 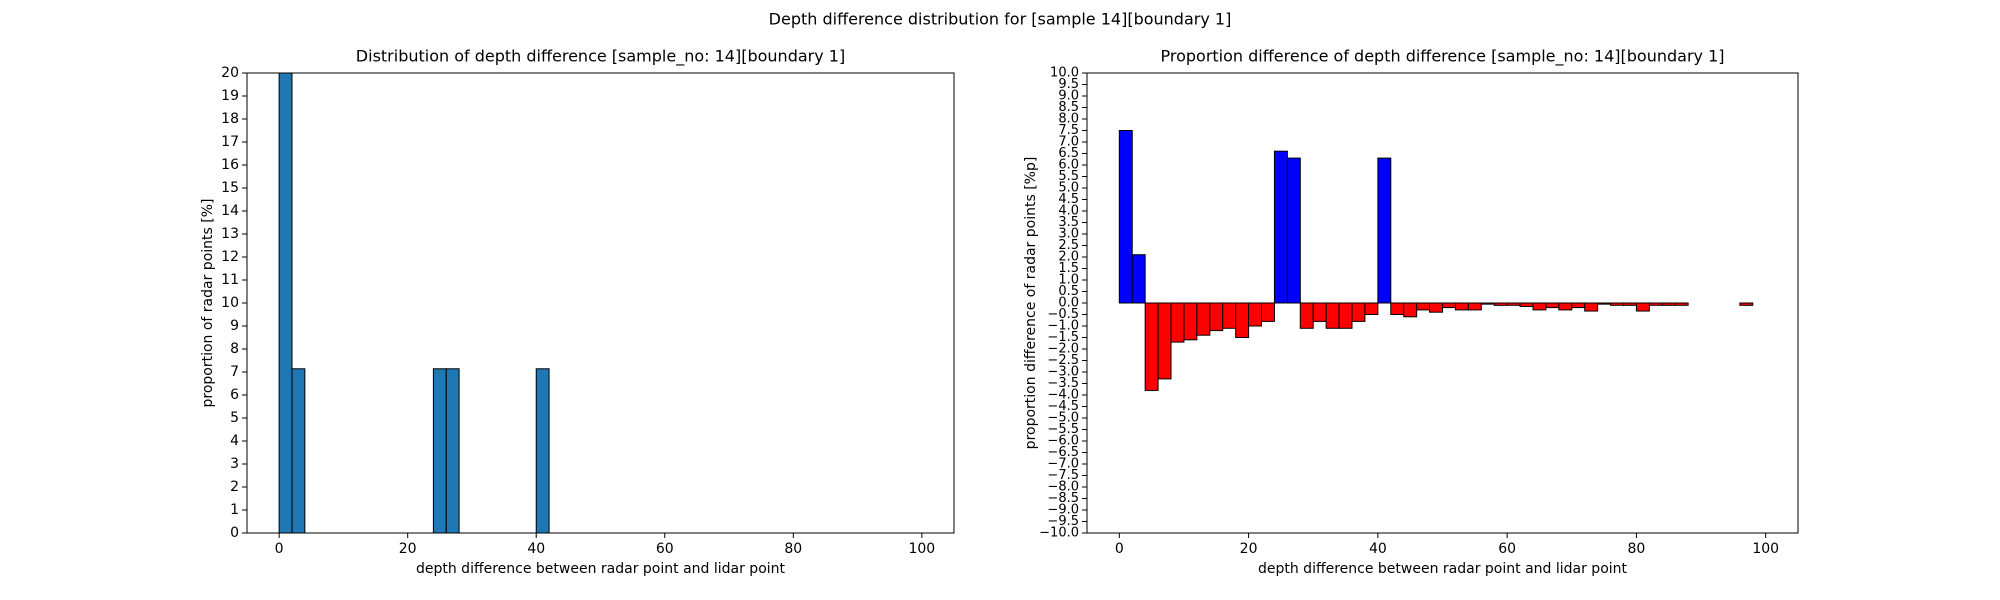 I want to click on y-tick-label: 17, so click(x=230, y=142).